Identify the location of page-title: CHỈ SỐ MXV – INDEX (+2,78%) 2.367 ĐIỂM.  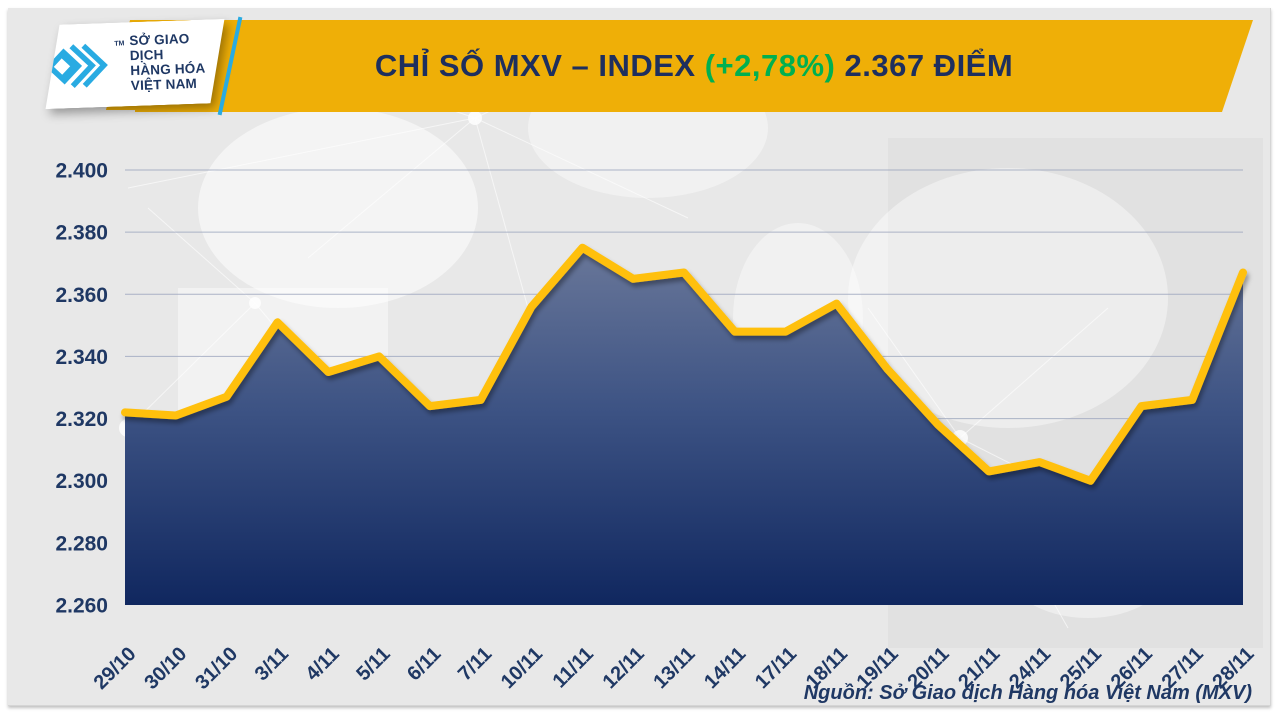
(694, 66).